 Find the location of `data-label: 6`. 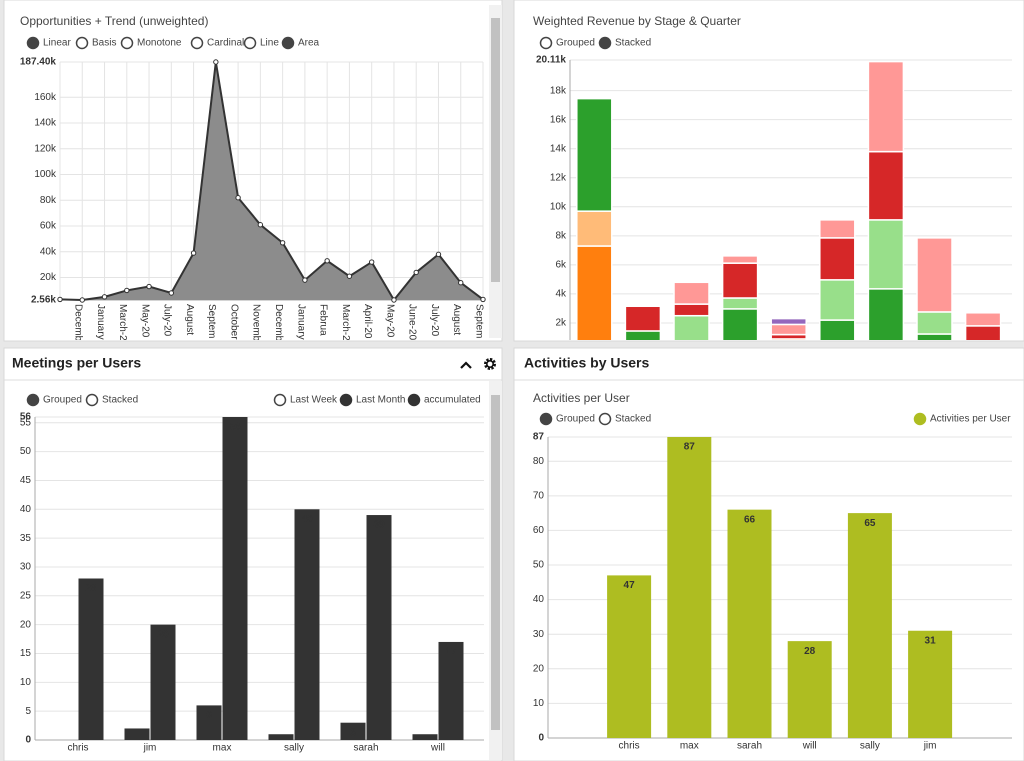

data-label: 6 is located at coordinates (209, 715).